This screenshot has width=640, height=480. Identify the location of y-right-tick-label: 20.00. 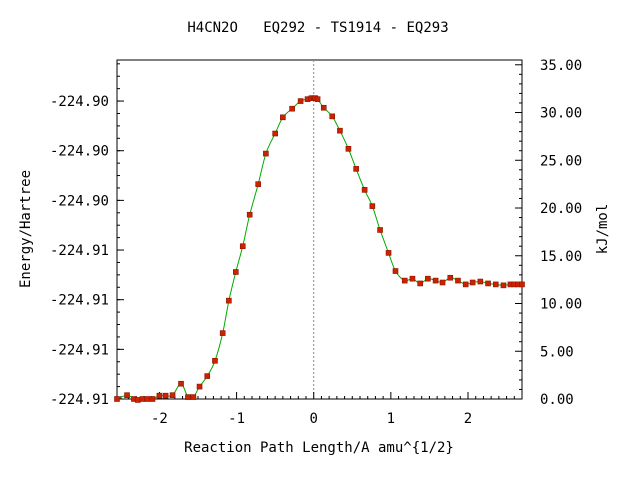
(561, 209).